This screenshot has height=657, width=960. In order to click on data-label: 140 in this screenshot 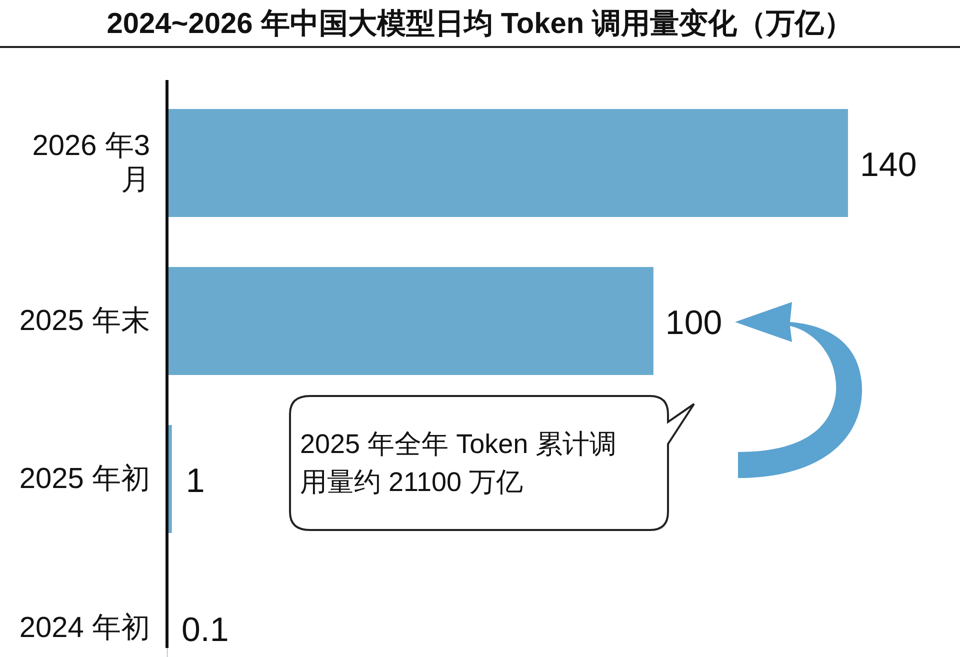, I will do `click(888, 165)`.